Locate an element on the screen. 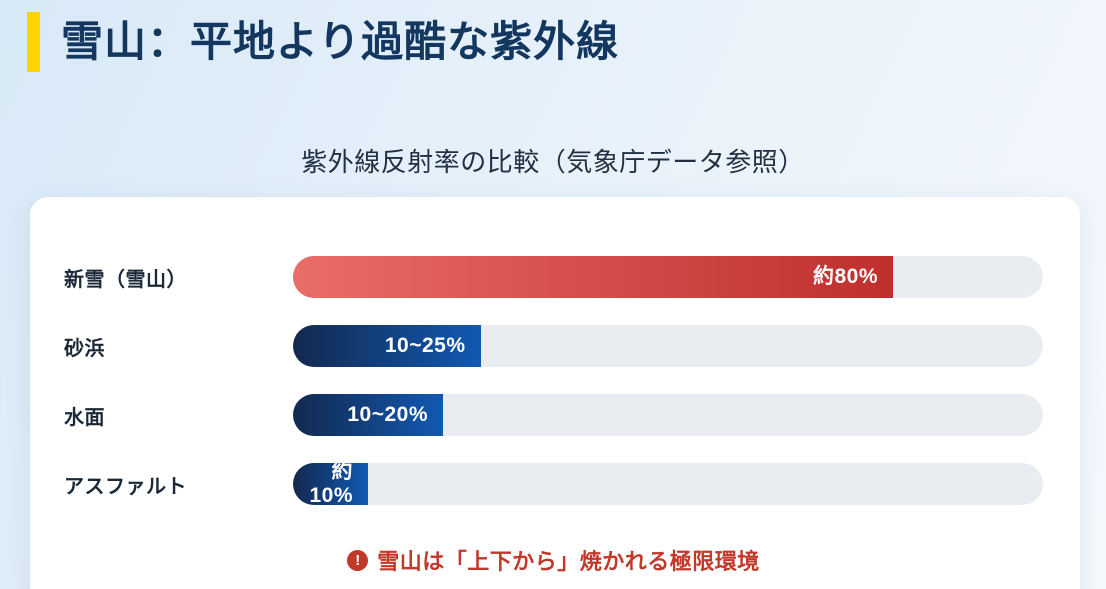 This screenshot has height=589, width=1106. bar-value-label: 約10% is located at coordinates (331, 484).